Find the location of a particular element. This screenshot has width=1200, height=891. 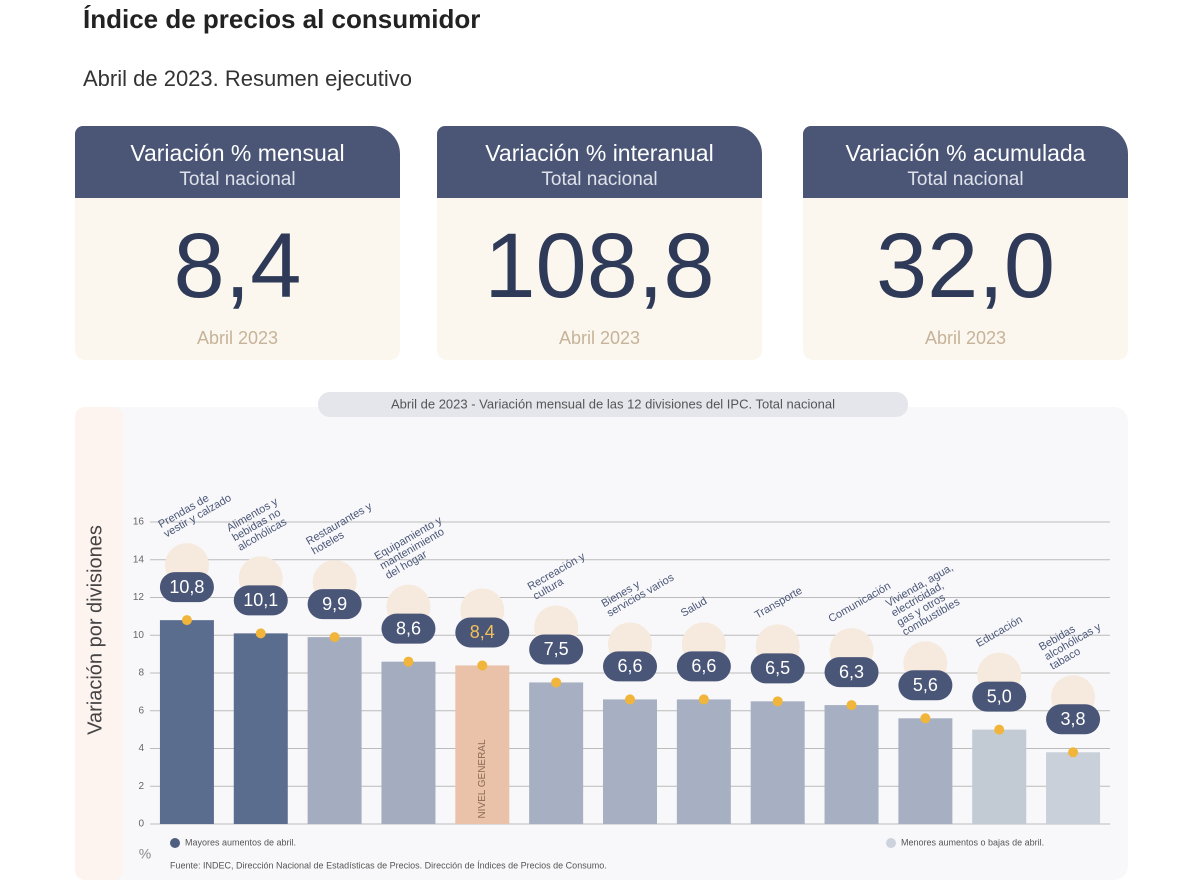

y-axis-label: Variación por divisiones is located at coordinates (95, 630).